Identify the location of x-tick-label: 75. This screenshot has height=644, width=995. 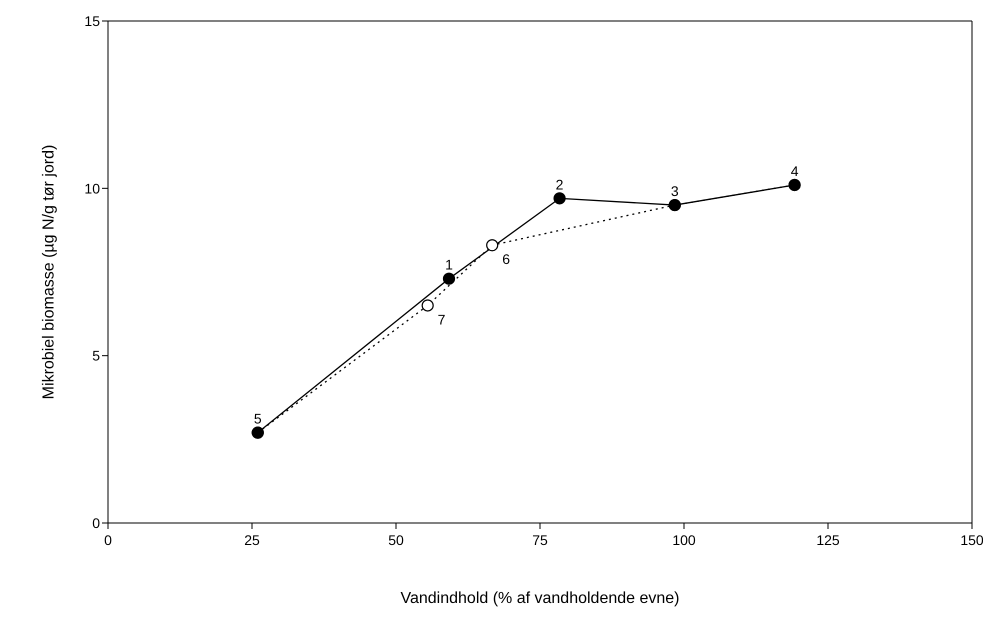
(540, 540).